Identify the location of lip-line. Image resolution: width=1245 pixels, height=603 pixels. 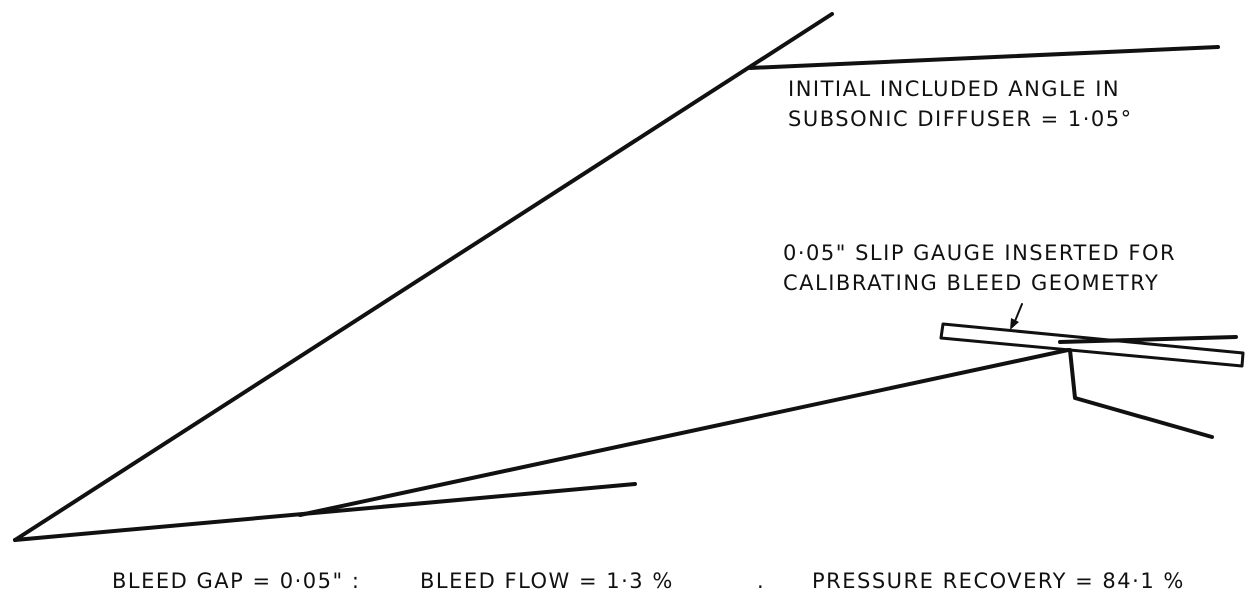
(1148, 339).